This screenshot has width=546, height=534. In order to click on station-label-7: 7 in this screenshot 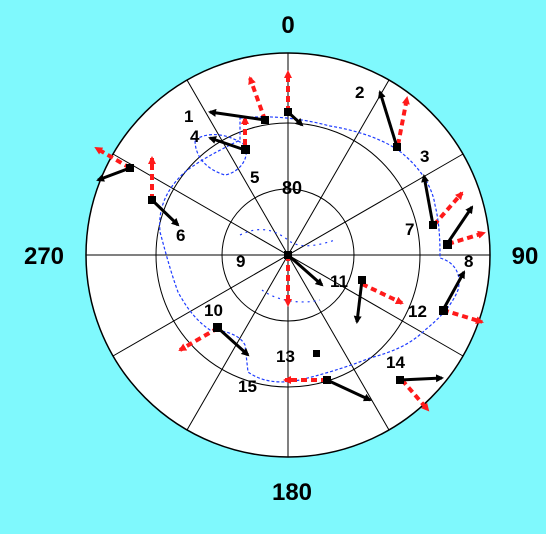, I will do `click(409, 229)`.